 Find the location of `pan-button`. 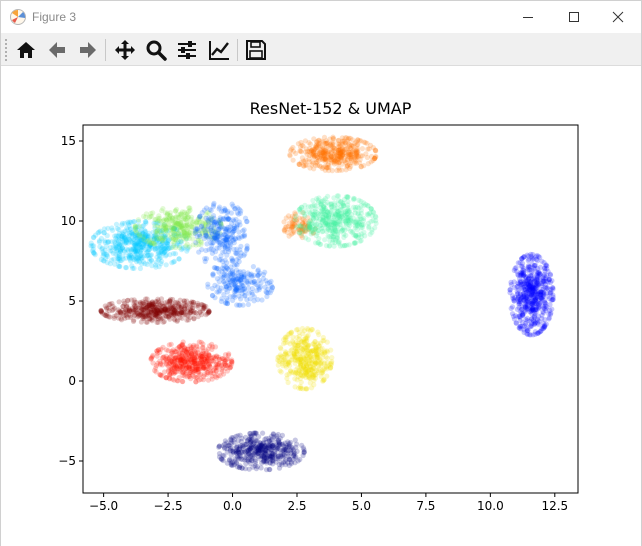

pan-button is located at coordinates (125, 50).